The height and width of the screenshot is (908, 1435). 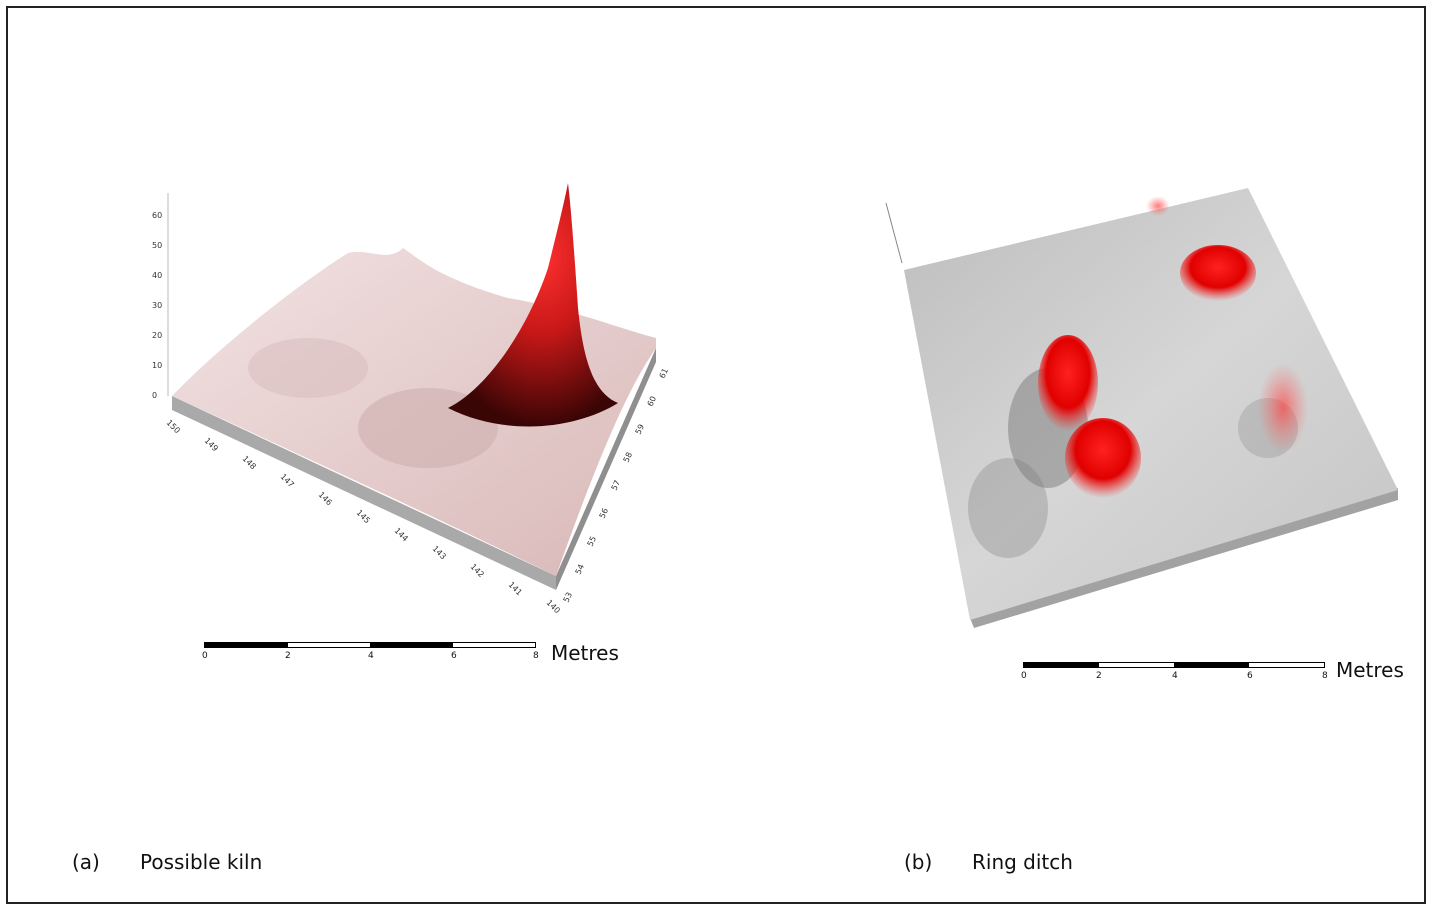 I want to click on kiln-scale-tick: 0, so click(x=205, y=656).